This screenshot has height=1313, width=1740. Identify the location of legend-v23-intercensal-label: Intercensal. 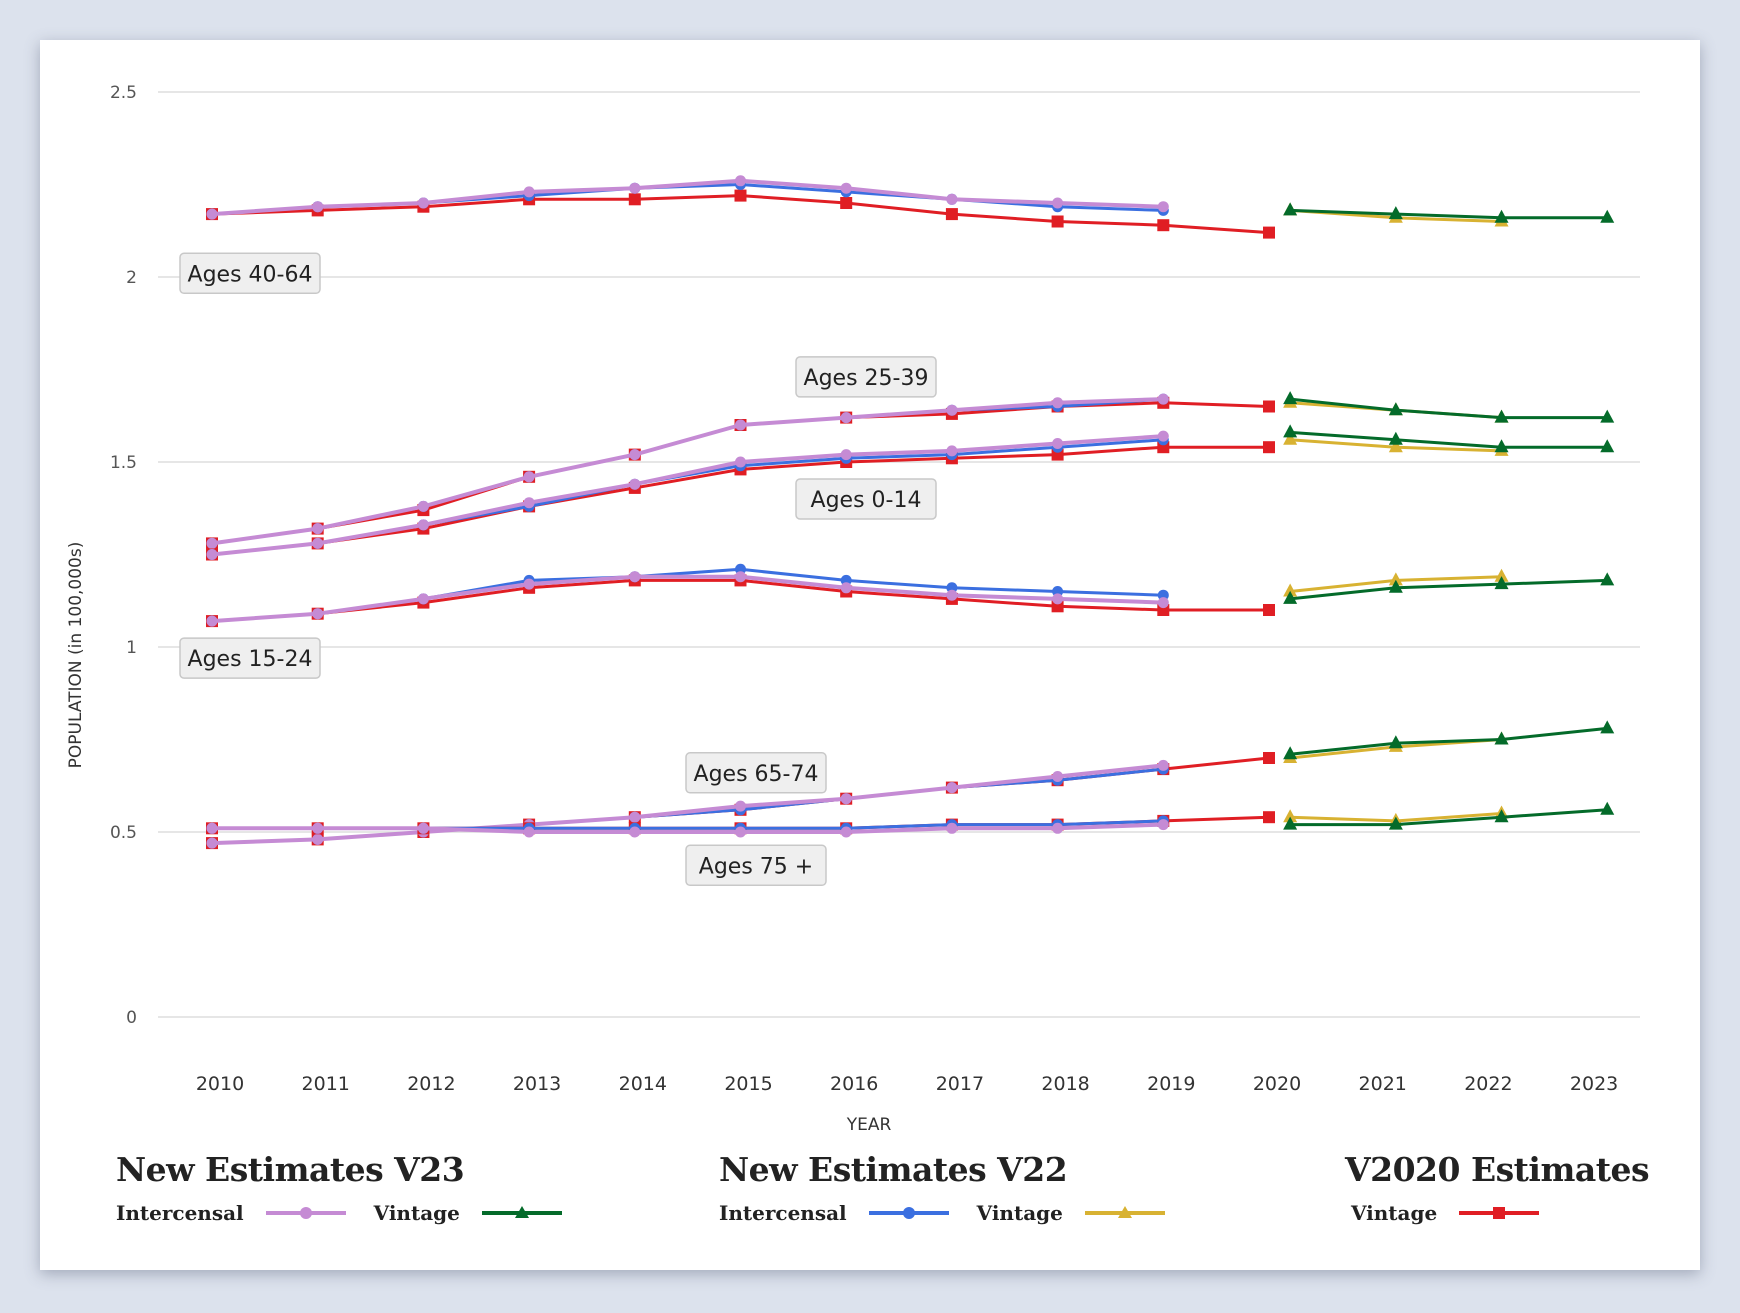
(180, 1213).